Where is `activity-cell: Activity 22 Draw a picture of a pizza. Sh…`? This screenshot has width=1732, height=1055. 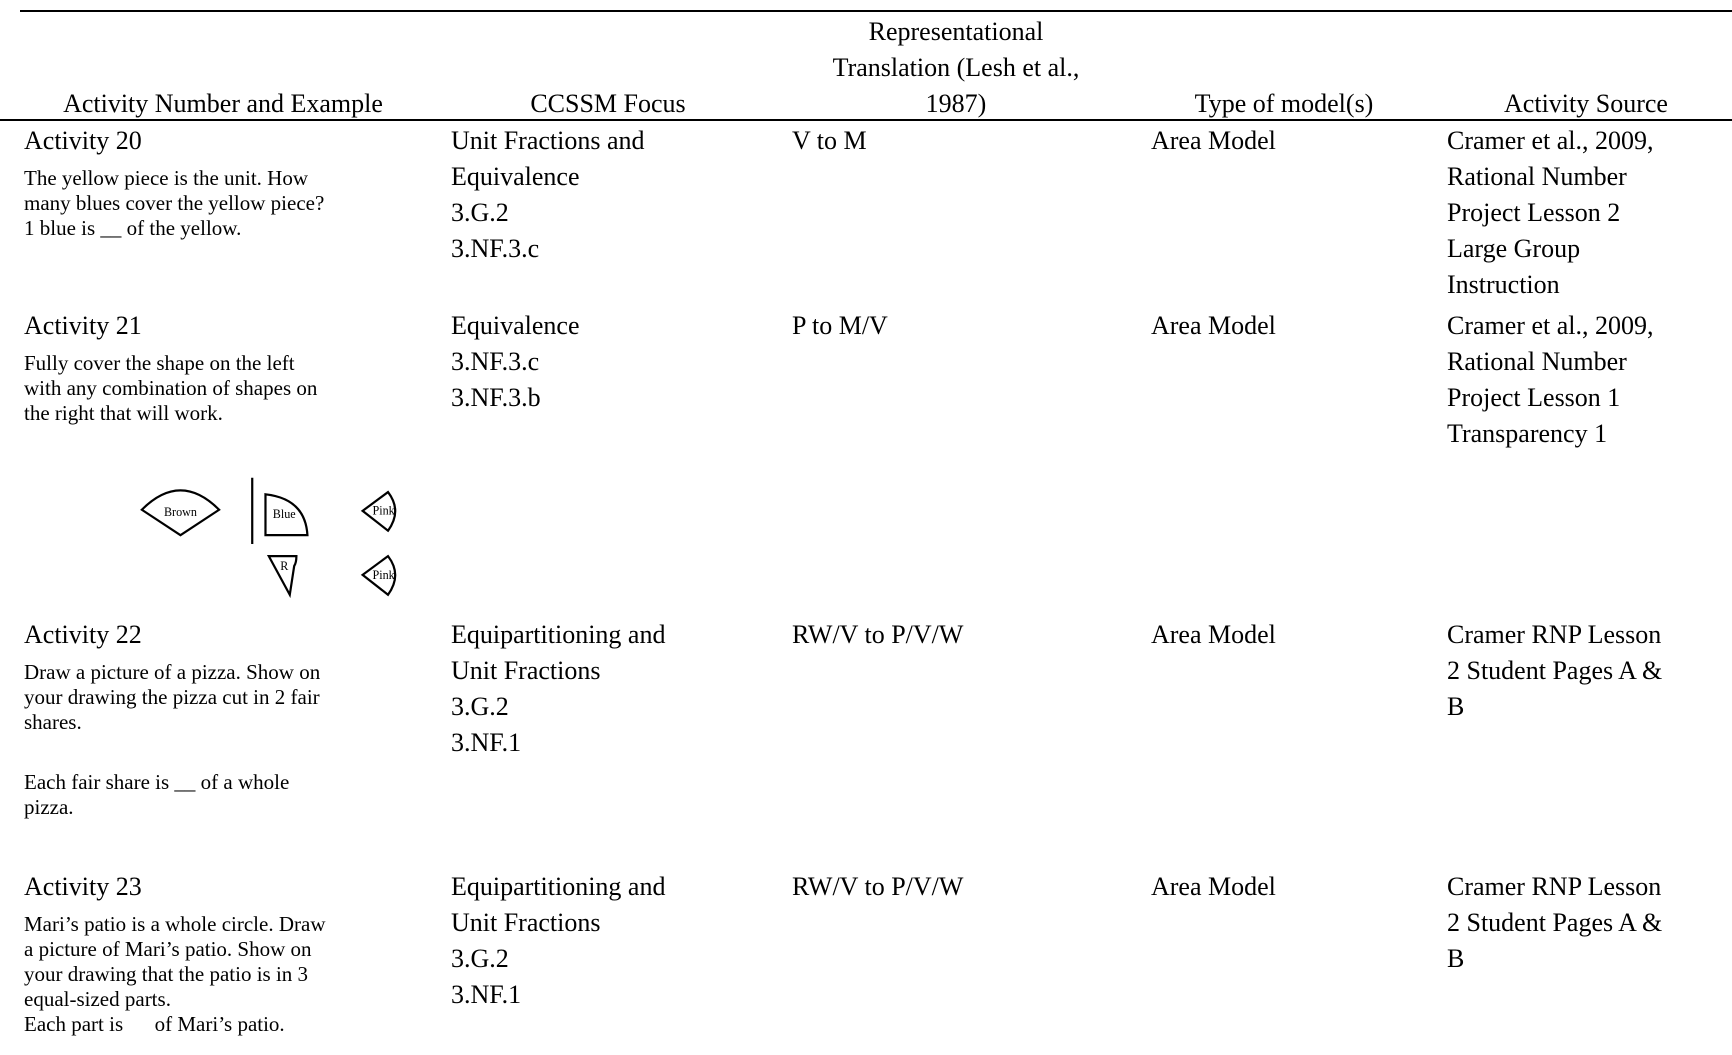 activity-cell: Activity 22 Draw a picture of a pizza. Sh… is located at coordinates (172, 718).